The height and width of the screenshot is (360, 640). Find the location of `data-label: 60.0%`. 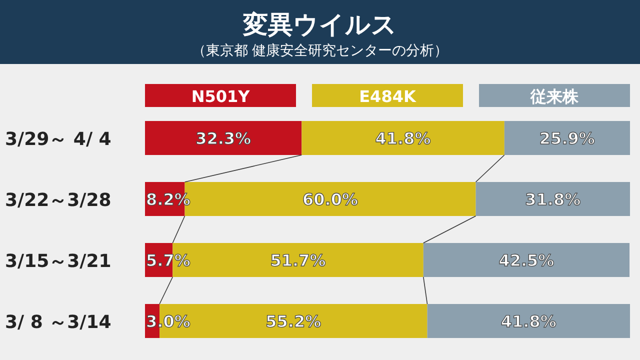

data-label: 60.0% is located at coordinates (330, 199).